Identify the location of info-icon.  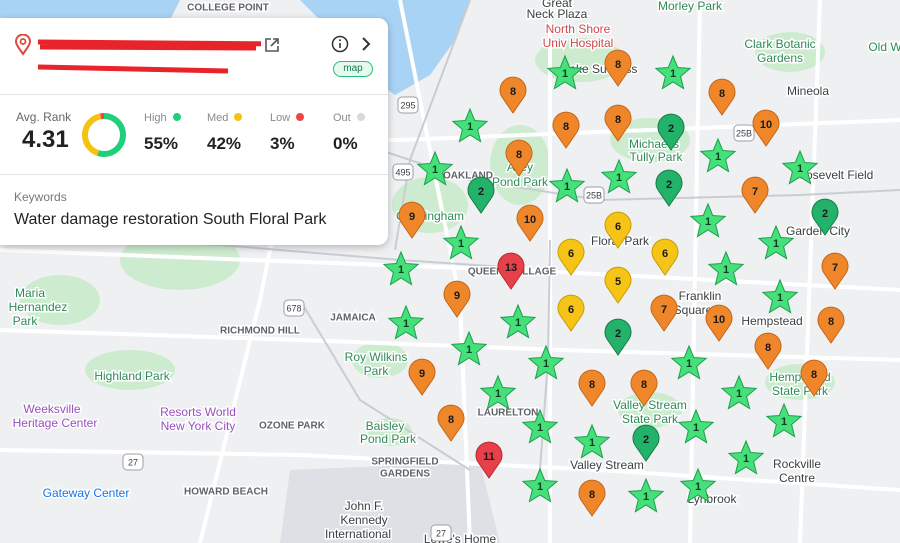
(340, 44).